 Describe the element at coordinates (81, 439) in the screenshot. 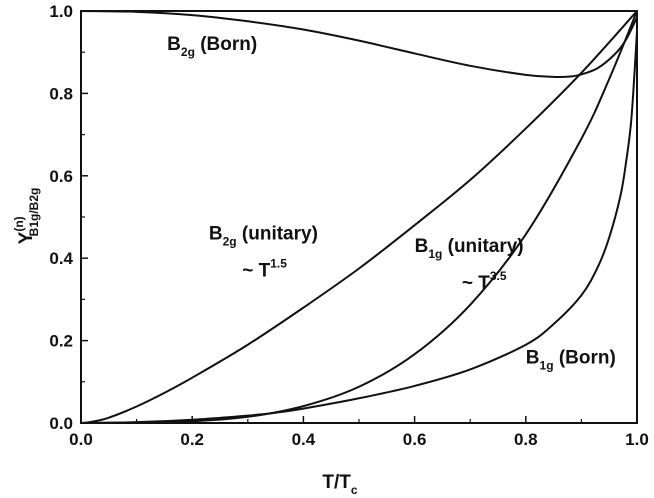

I see `x-tick-label: 0.0` at that location.